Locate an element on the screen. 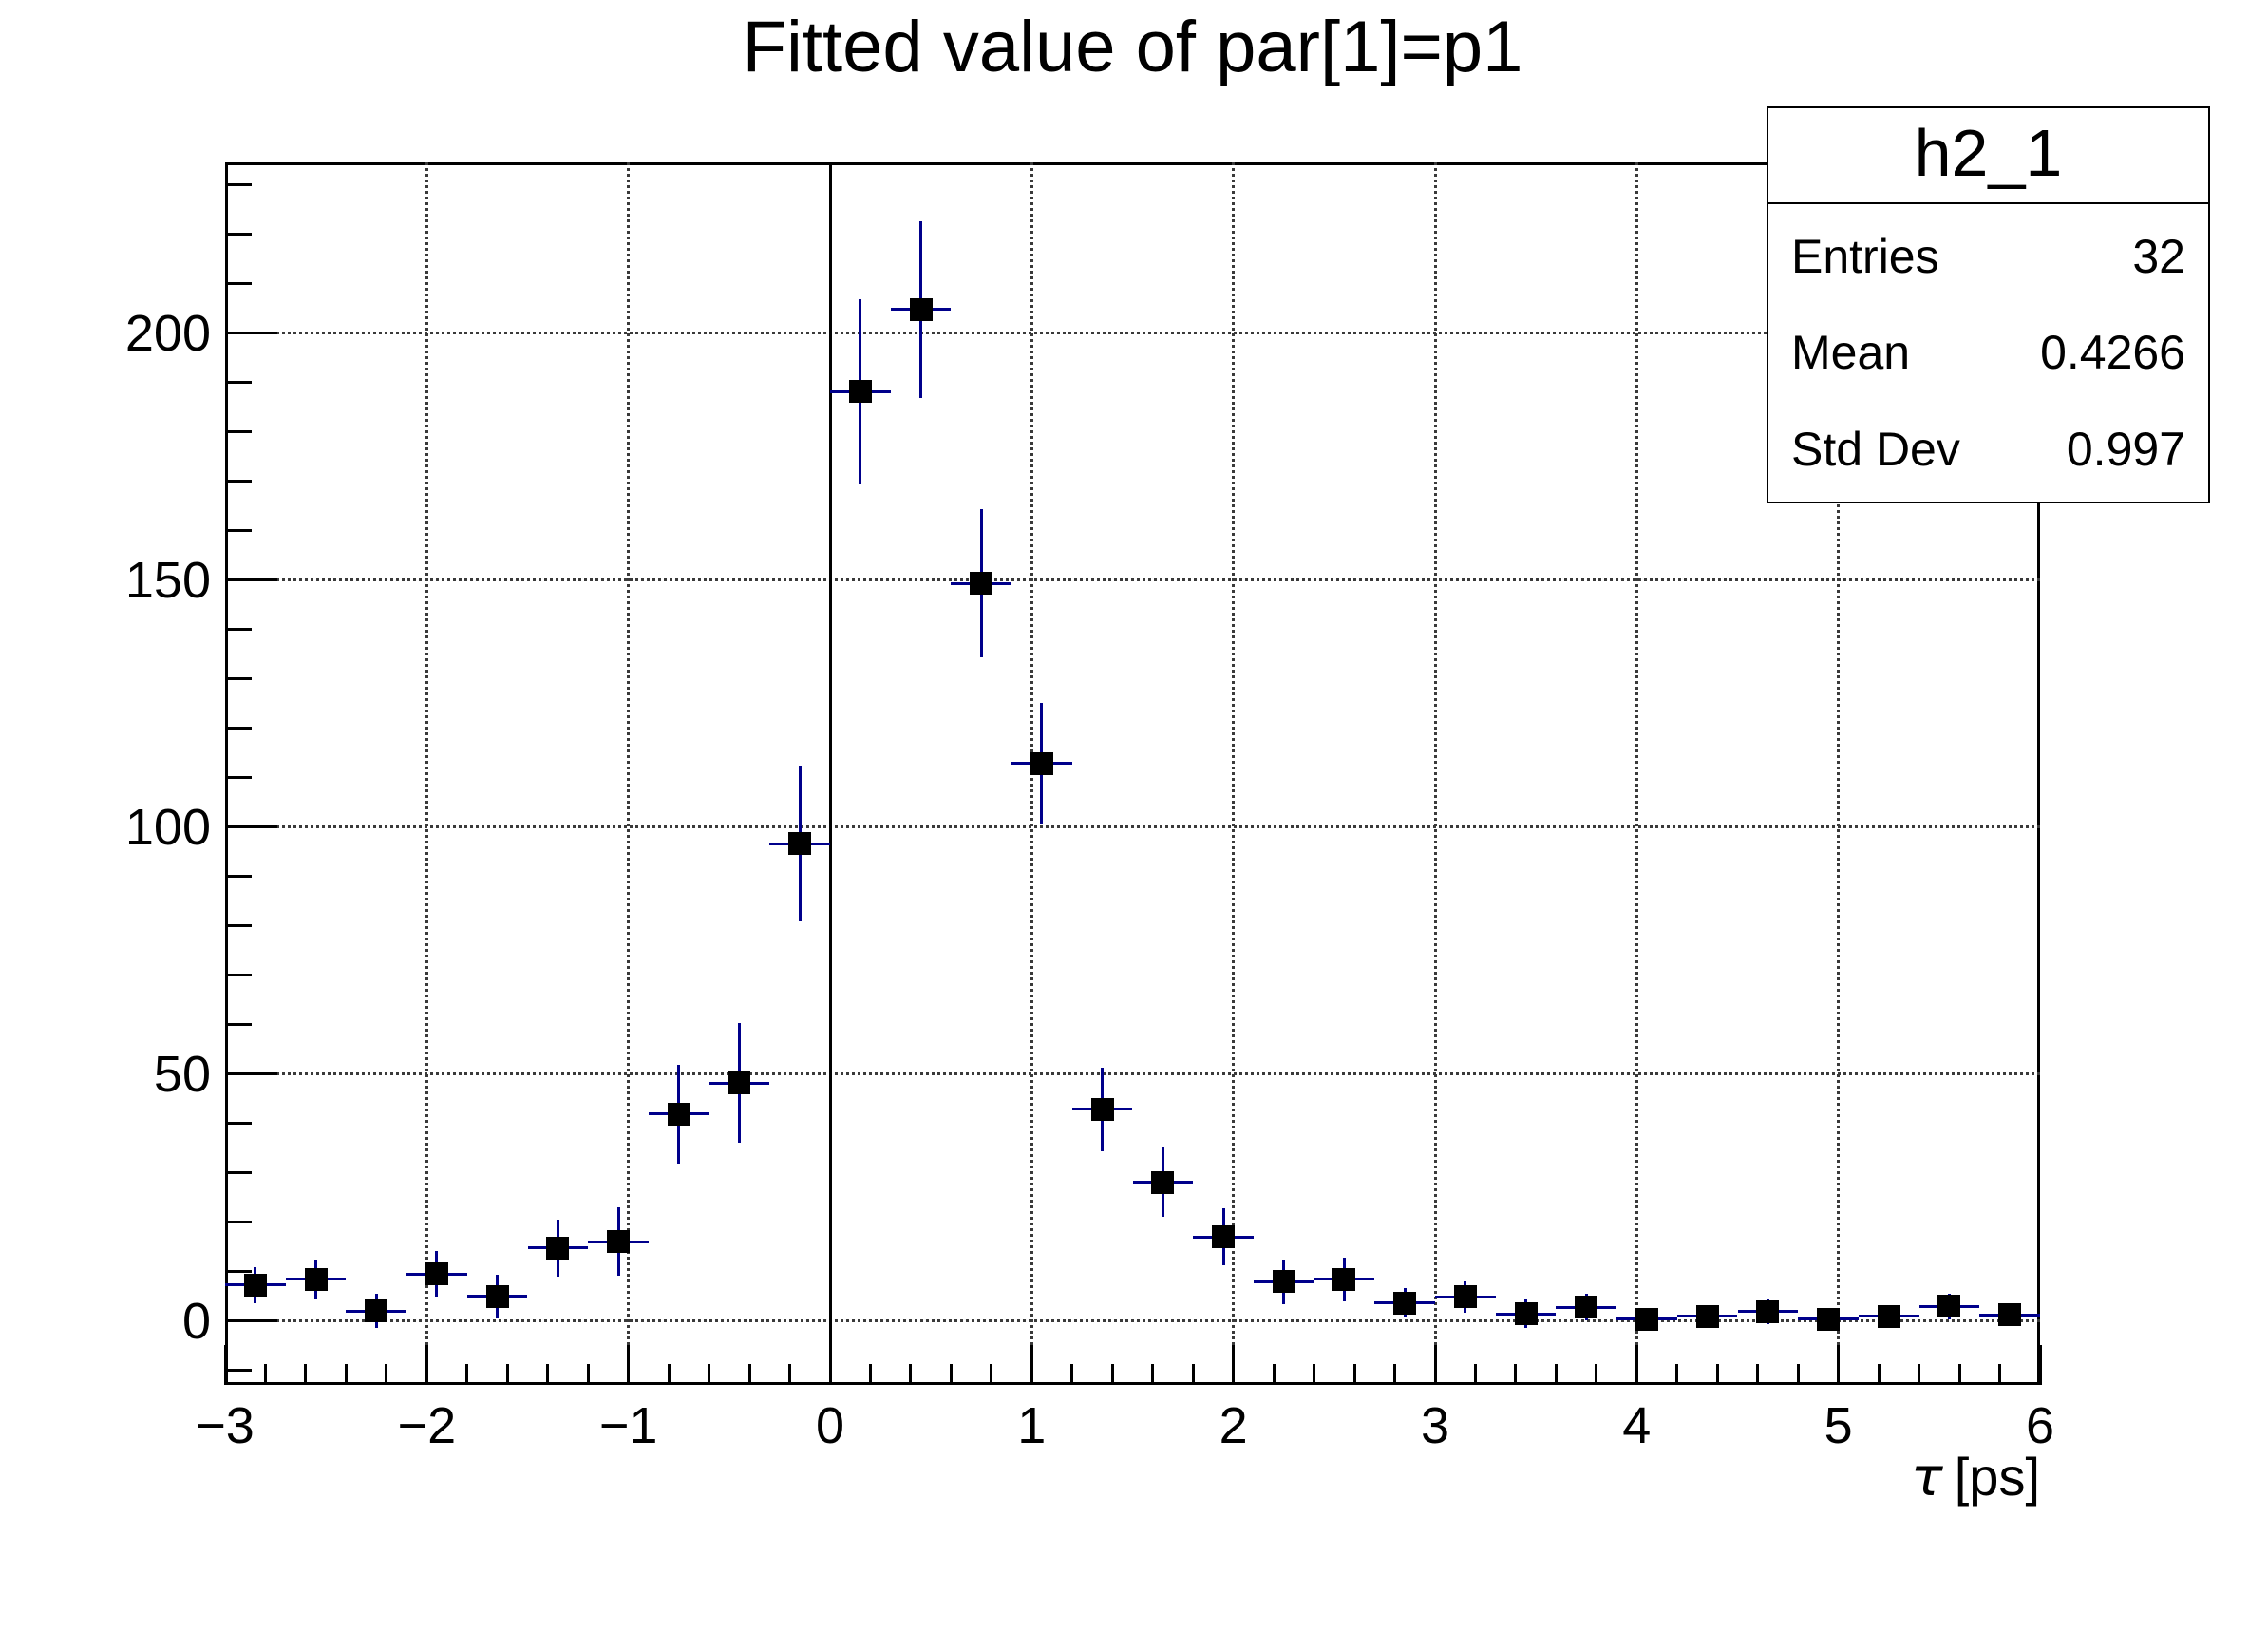 The height and width of the screenshot is (1630, 2268). y-tick-label: 200 is located at coordinates (167, 333).